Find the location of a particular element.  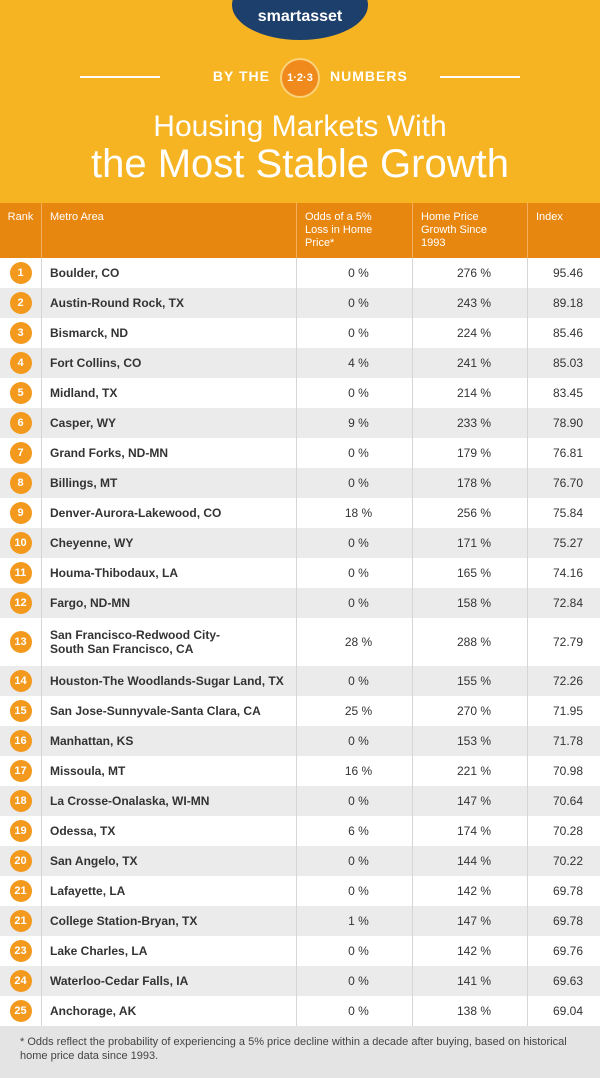

rank-cell: 18 is located at coordinates (21, 801).